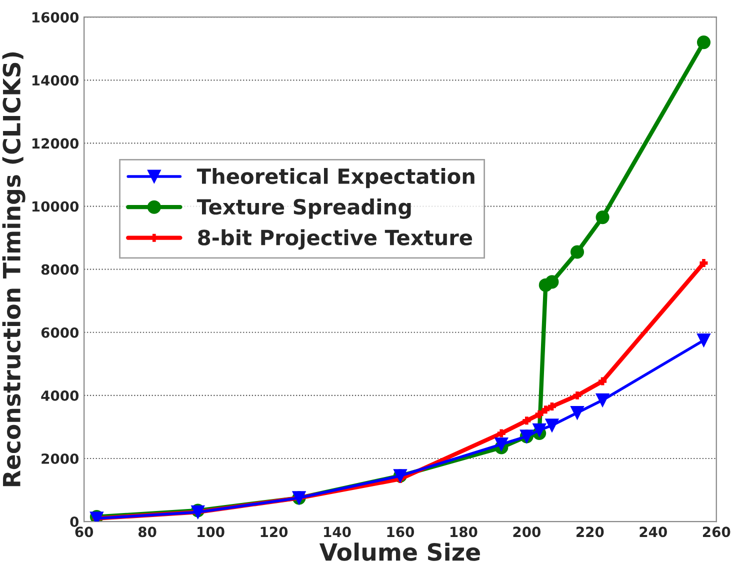 This screenshot has height=570, width=731. What do you see at coordinates (400, 532) in the screenshot?
I see `x-tick-label: 160` at bounding box center [400, 532].